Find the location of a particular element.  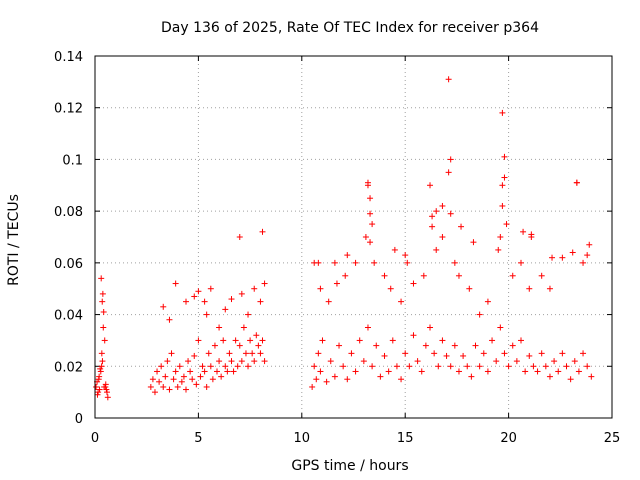

y-tick-label: 0.04 is located at coordinates (68, 316).